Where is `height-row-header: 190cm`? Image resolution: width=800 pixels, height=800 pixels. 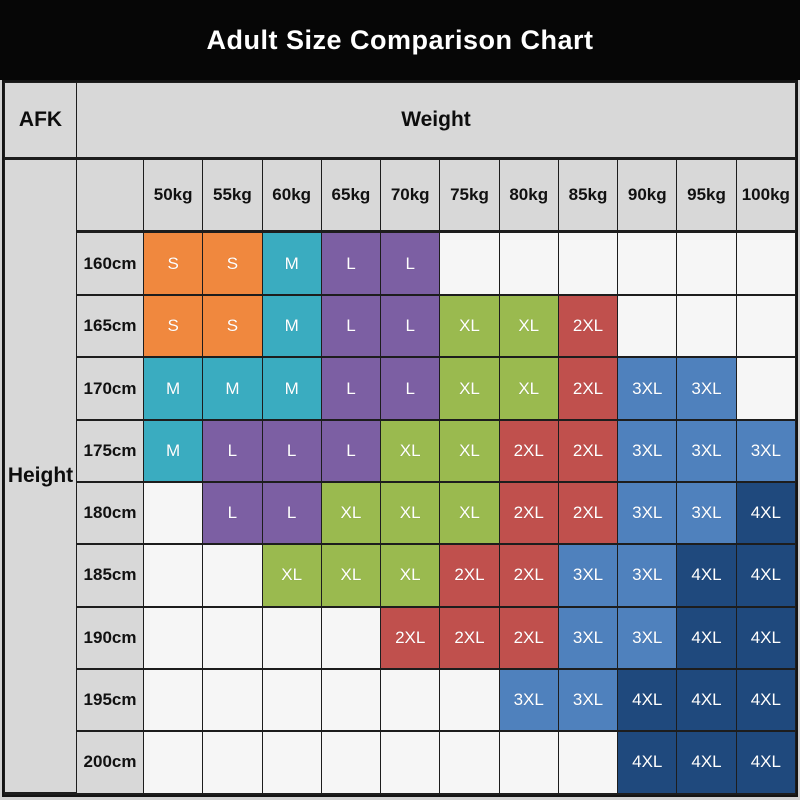 height-row-header: 190cm is located at coordinates (110, 638).